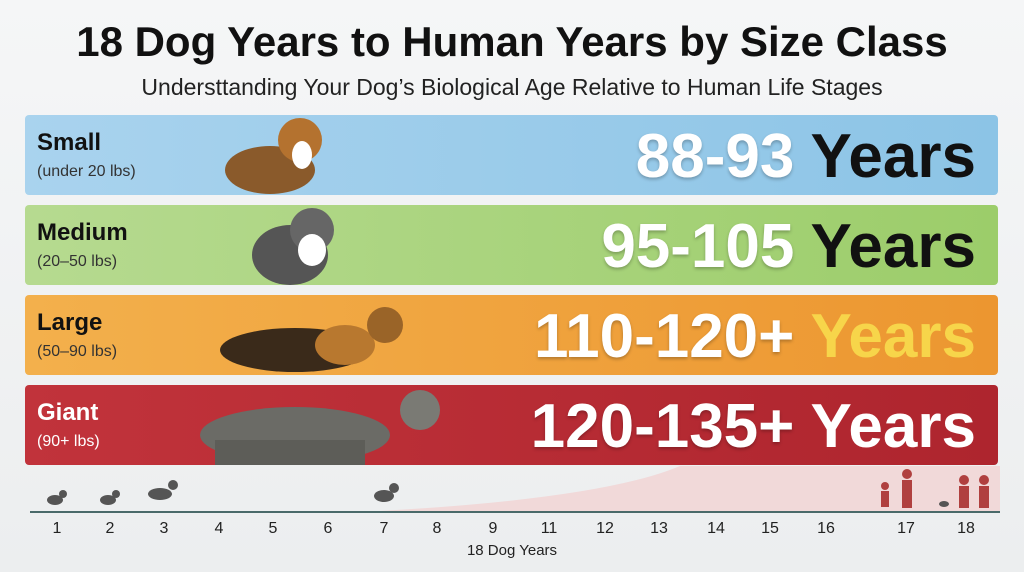 The height and width of the screenshot is (572, 1024). Describe the element at coordinates (57, 528) in the screenshot. I see `axis-tick-label: 1` at that location.